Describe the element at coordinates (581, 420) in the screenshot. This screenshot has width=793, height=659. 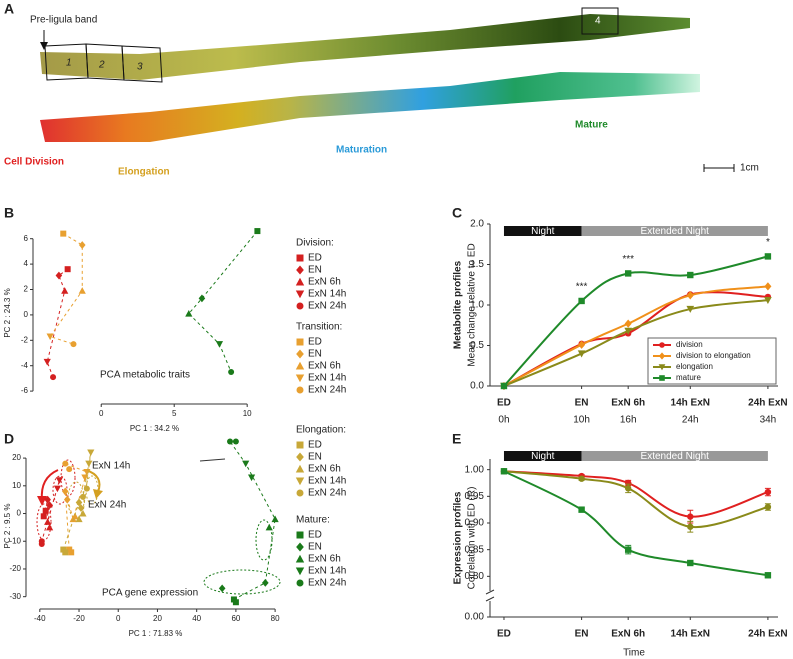
I see `x-tick-label: 10h` at that location.